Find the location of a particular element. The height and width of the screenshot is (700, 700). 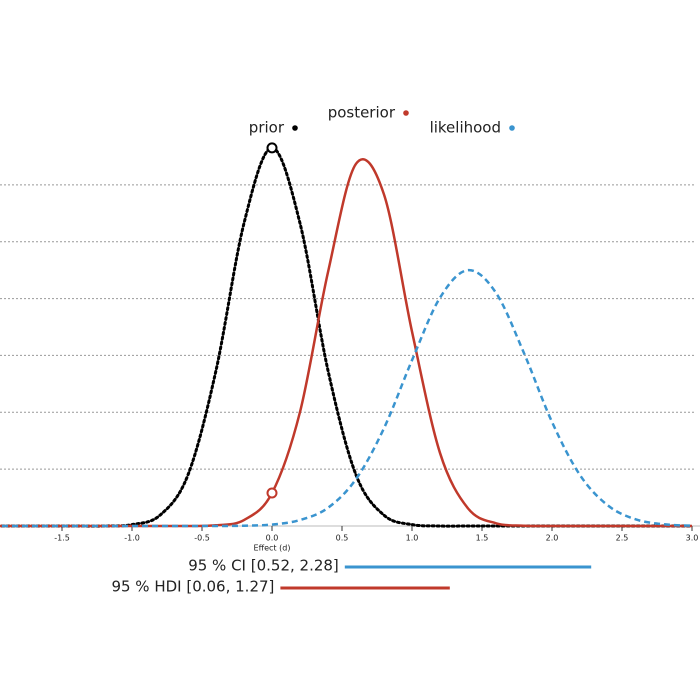

legend-label: posterior is located at coordinates (362, 113).